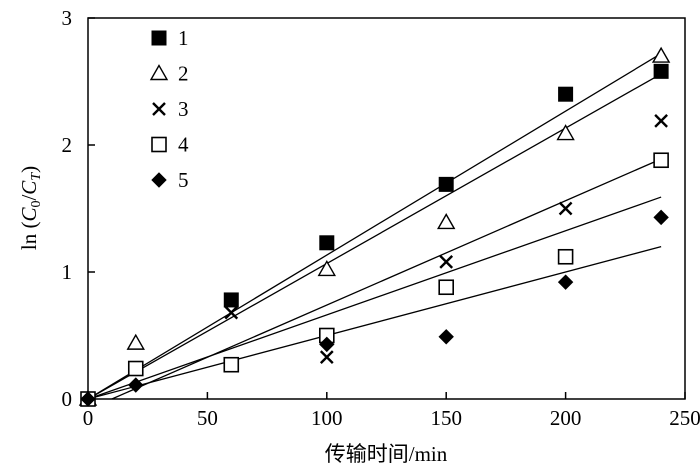  Describe the element at coordinates (67, 399) in the screenshot. I see `y-tick-label: 0` at that location.